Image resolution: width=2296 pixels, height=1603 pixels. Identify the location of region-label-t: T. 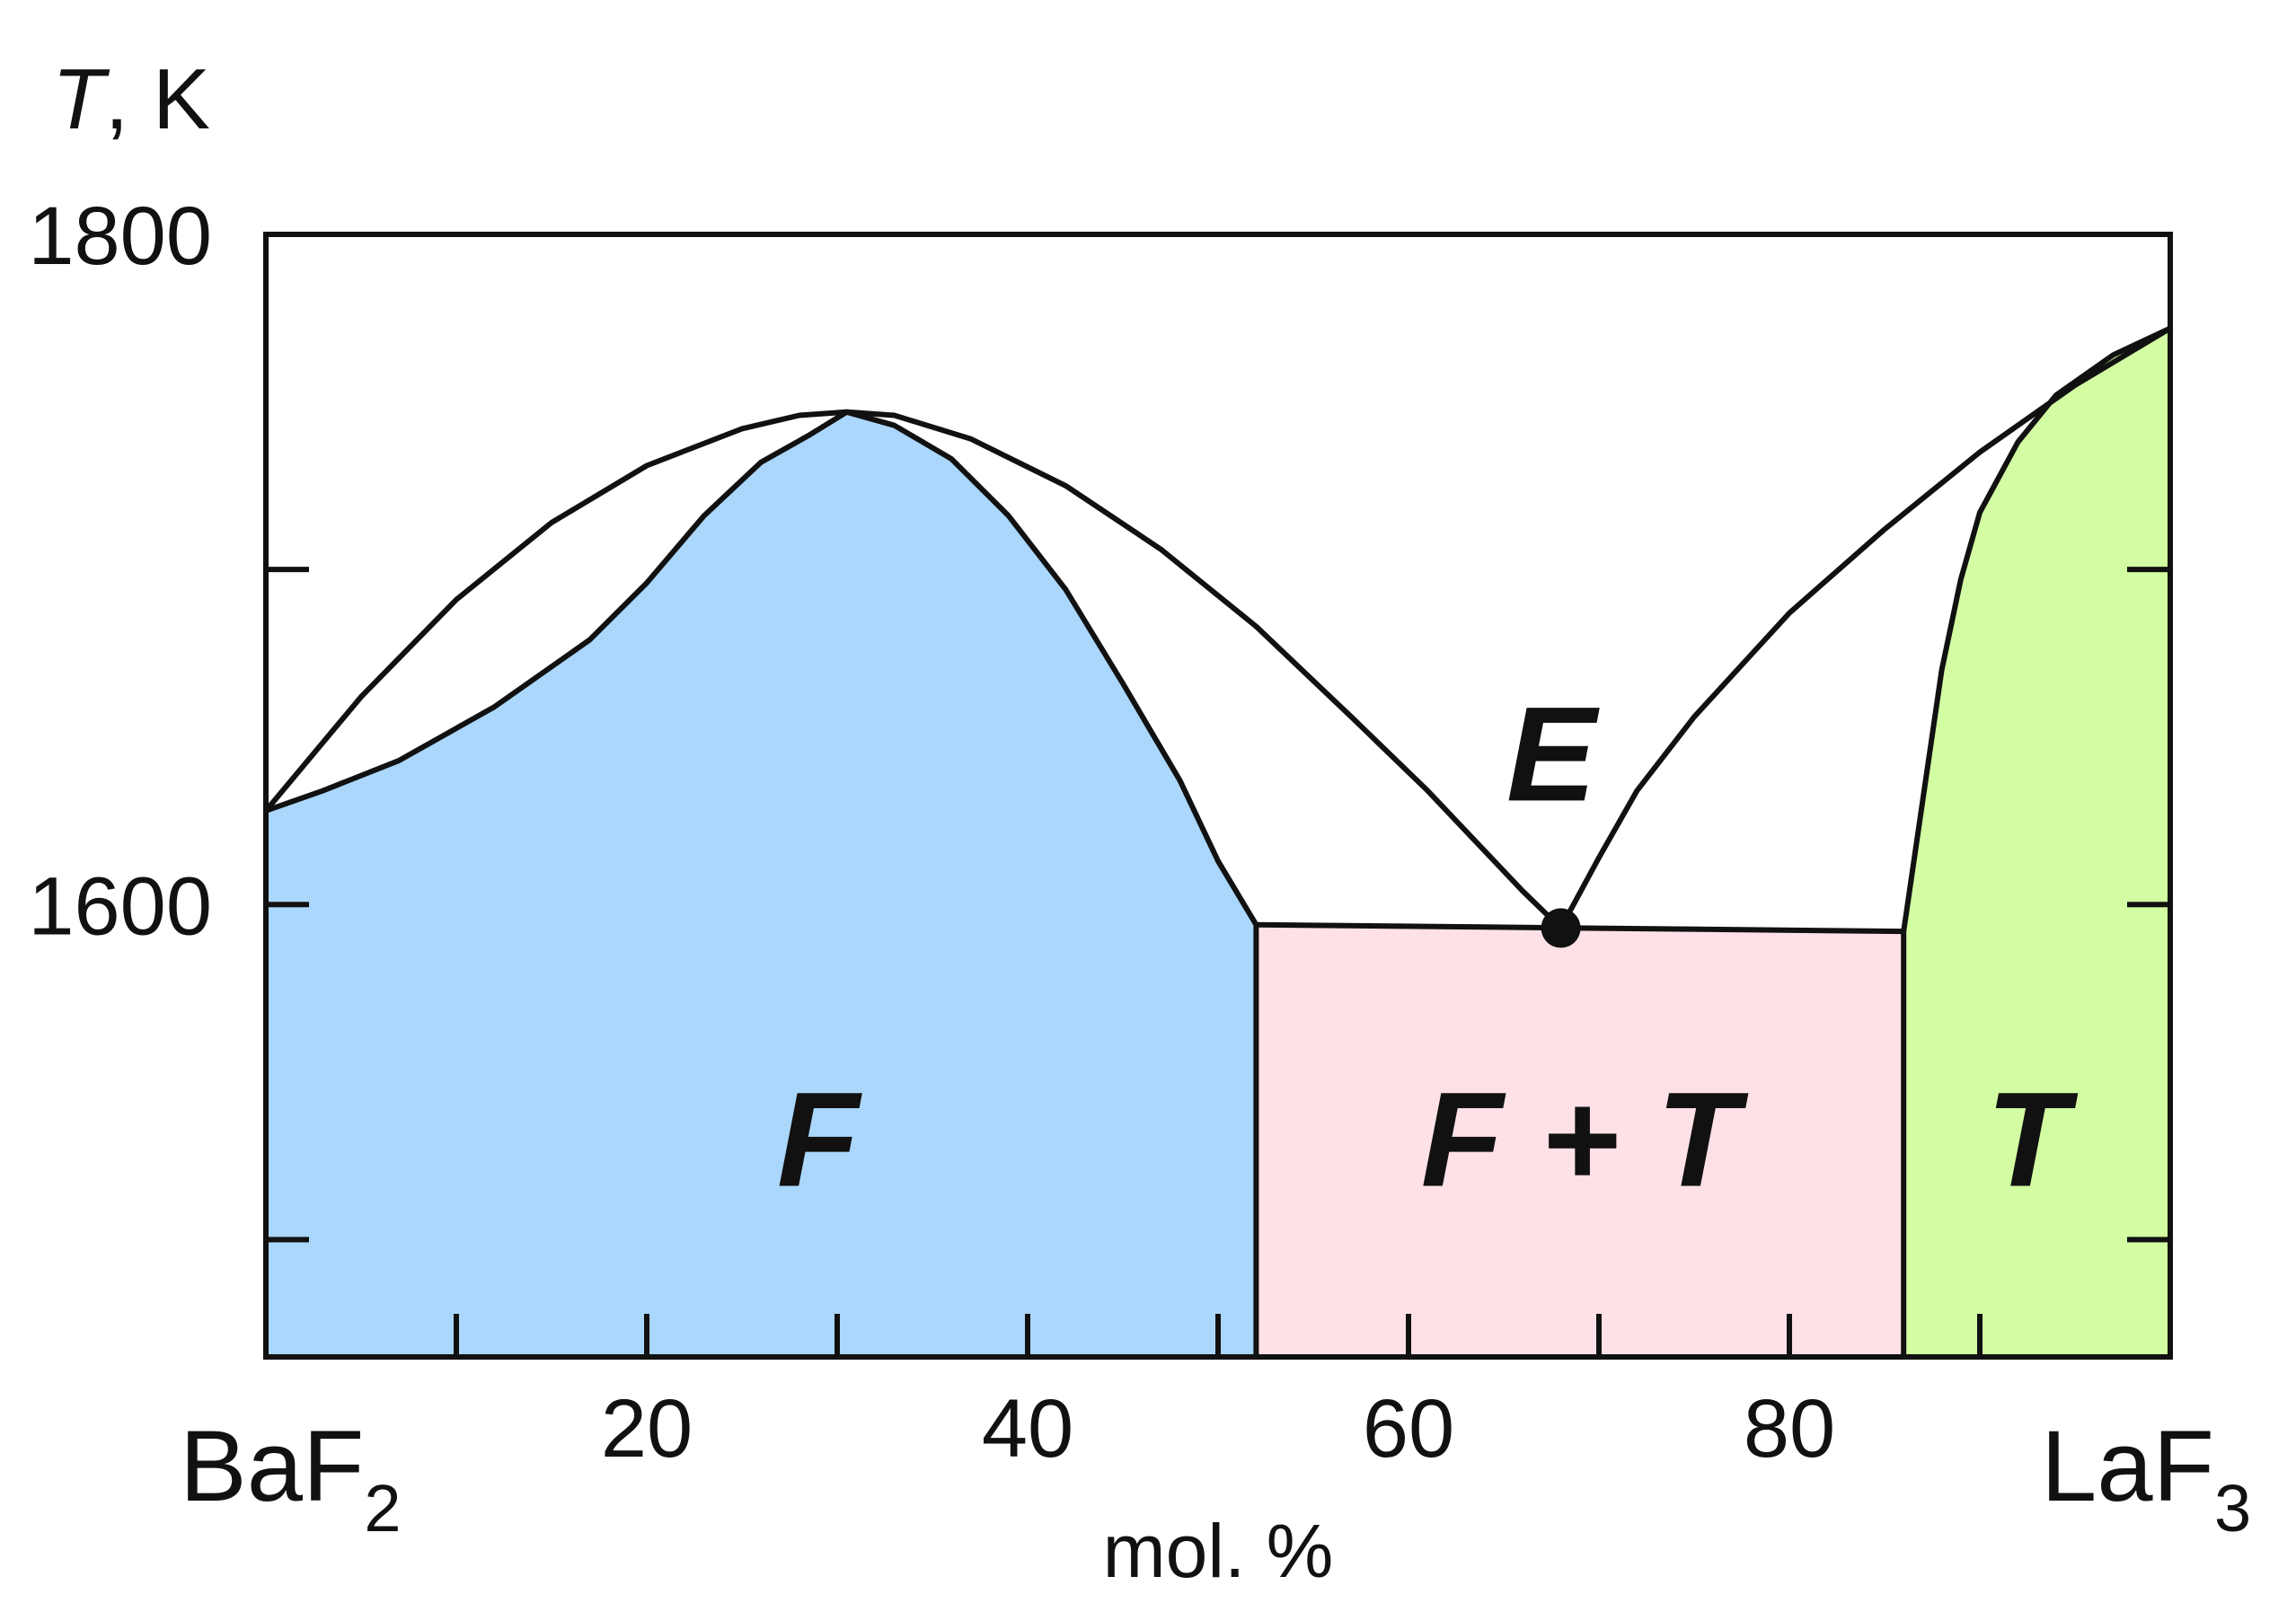
(2032, 1138).